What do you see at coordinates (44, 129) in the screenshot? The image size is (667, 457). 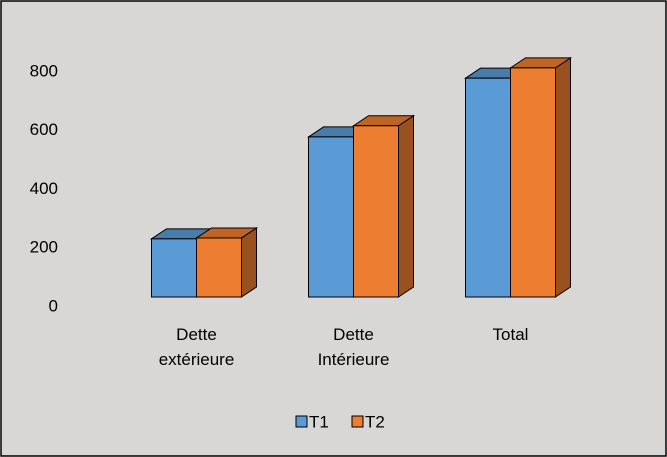 I see `y-tick-label: 600` at bounding box center [44, 129].